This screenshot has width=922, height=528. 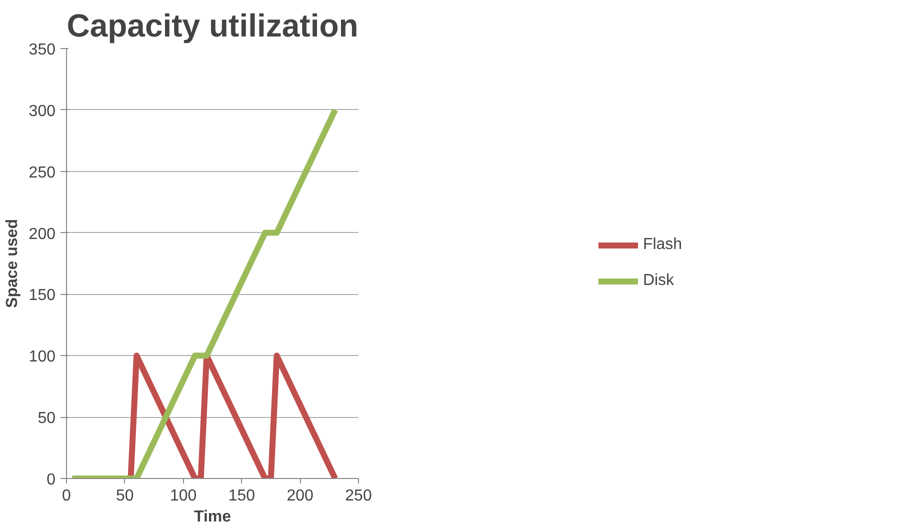 I want to click on x-tick-label: 50, so click(x=125, y=496).